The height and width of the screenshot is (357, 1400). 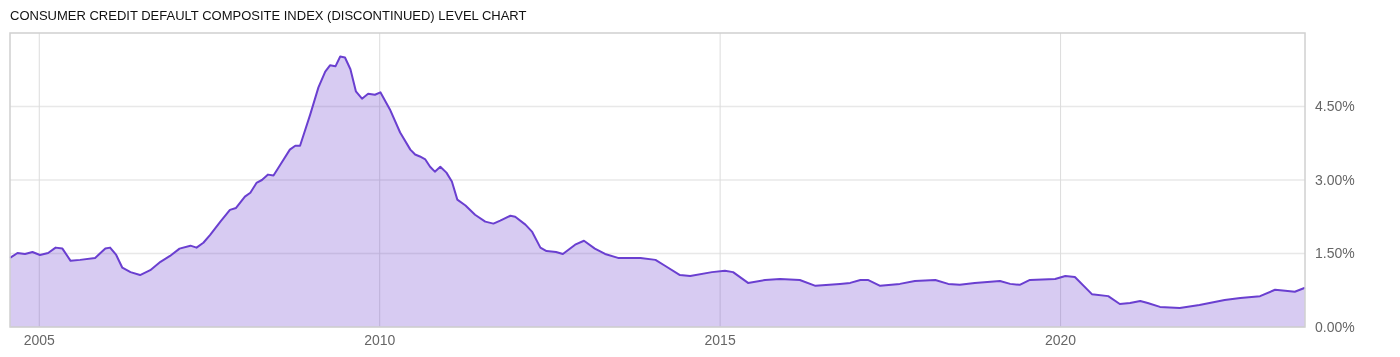 What do you see at coordinates (1060, 340) in the screenshot?
I see `x-tick-label: 2020` at bounding box center [1060, 340].